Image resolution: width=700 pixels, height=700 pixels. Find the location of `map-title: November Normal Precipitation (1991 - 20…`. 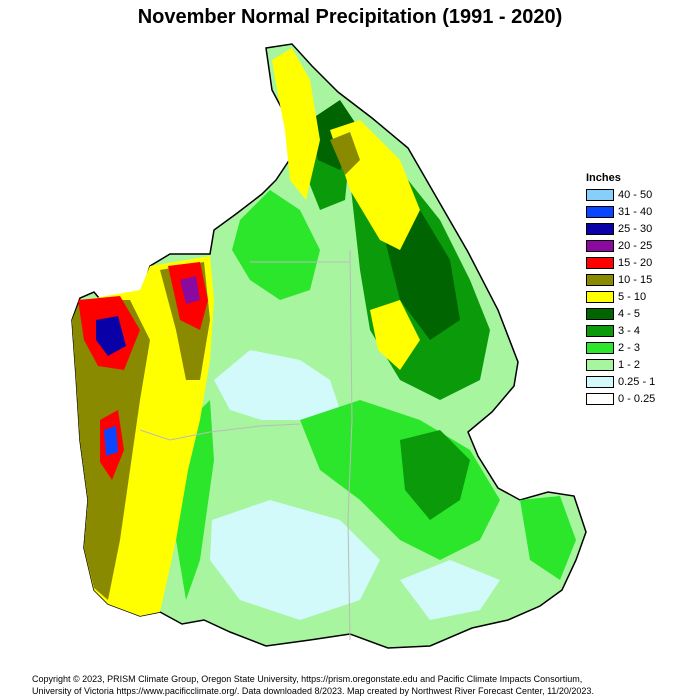

map-title: November Normal Precipitation (1991 - 20… is located at coordinates (350, 17).